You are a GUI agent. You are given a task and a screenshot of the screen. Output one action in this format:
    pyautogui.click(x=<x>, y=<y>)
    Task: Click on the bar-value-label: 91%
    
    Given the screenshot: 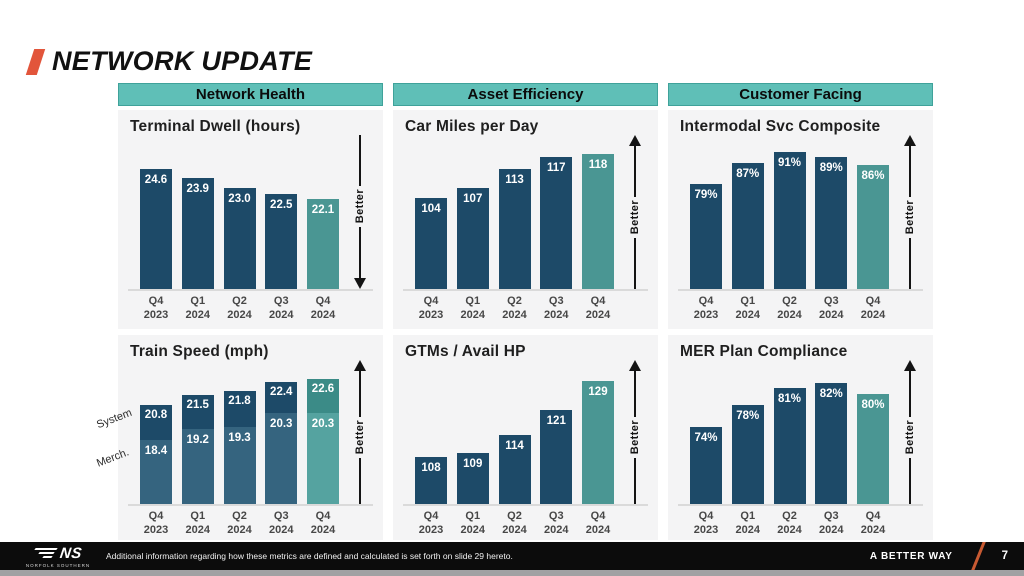 What is the action you would take?
    pyautogui.click(x=789, y=162)
    